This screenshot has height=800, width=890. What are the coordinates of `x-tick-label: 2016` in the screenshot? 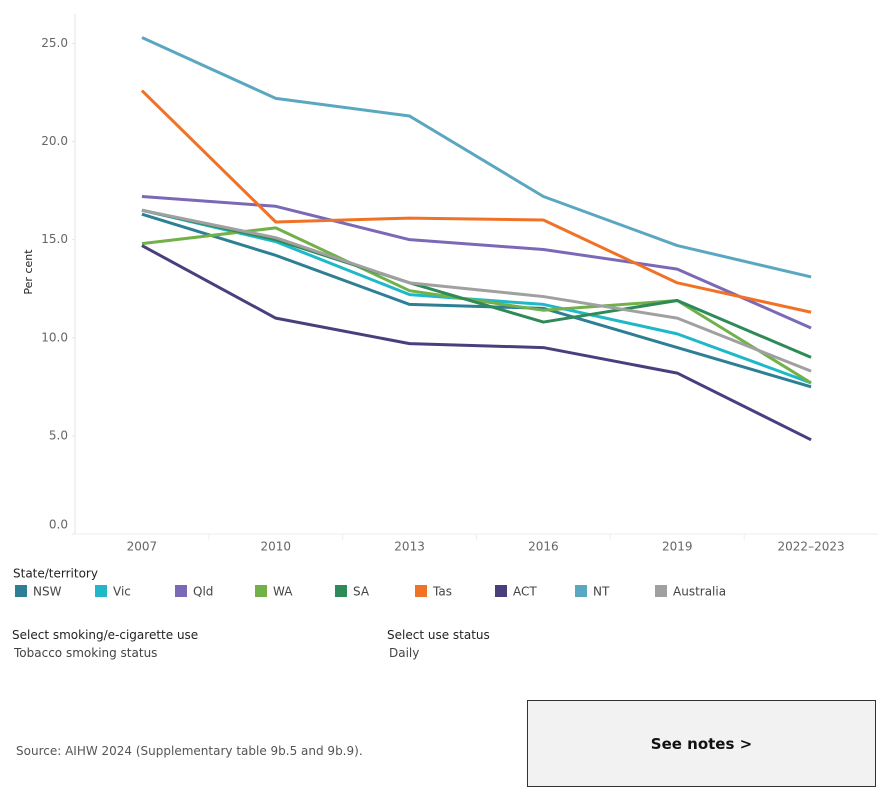 It's located at (543, 547).